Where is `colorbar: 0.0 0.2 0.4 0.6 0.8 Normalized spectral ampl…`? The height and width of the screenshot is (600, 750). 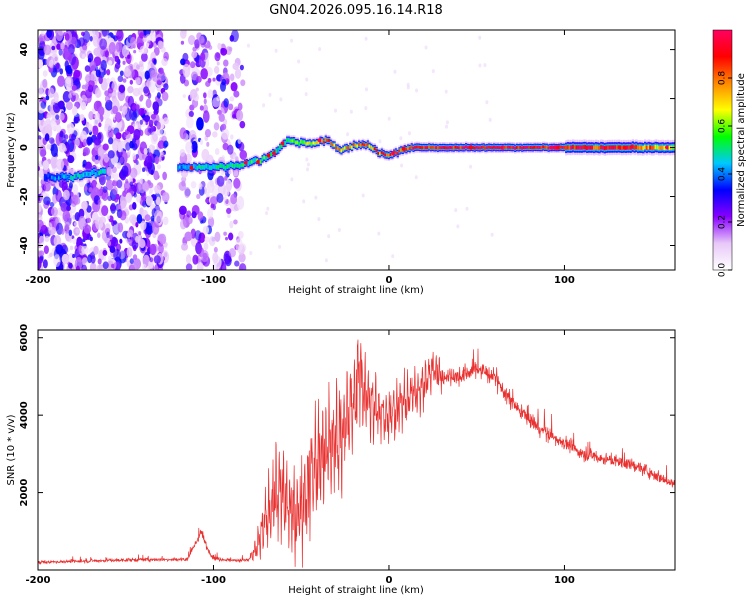 colorbar: 0.0 0.2 0.4 0.6 0.8 Normalized spectral ampl… is located at coordinates (729, 153).